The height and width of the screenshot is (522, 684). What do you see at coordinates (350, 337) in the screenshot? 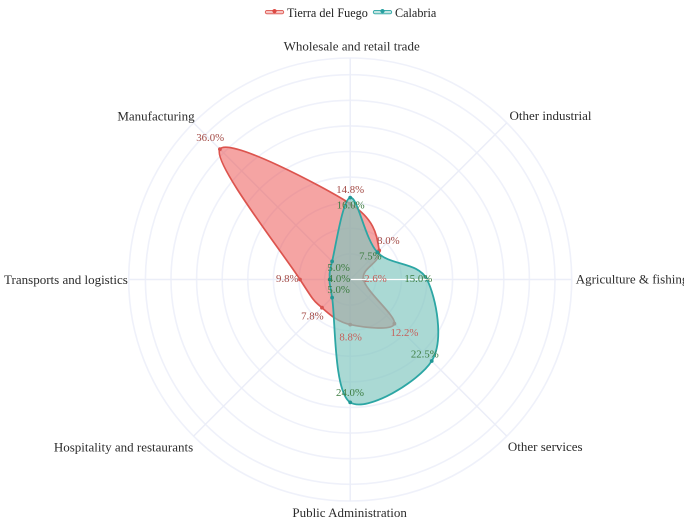
I see `svg-text: 8.8%` at bounding box center [350, 337].